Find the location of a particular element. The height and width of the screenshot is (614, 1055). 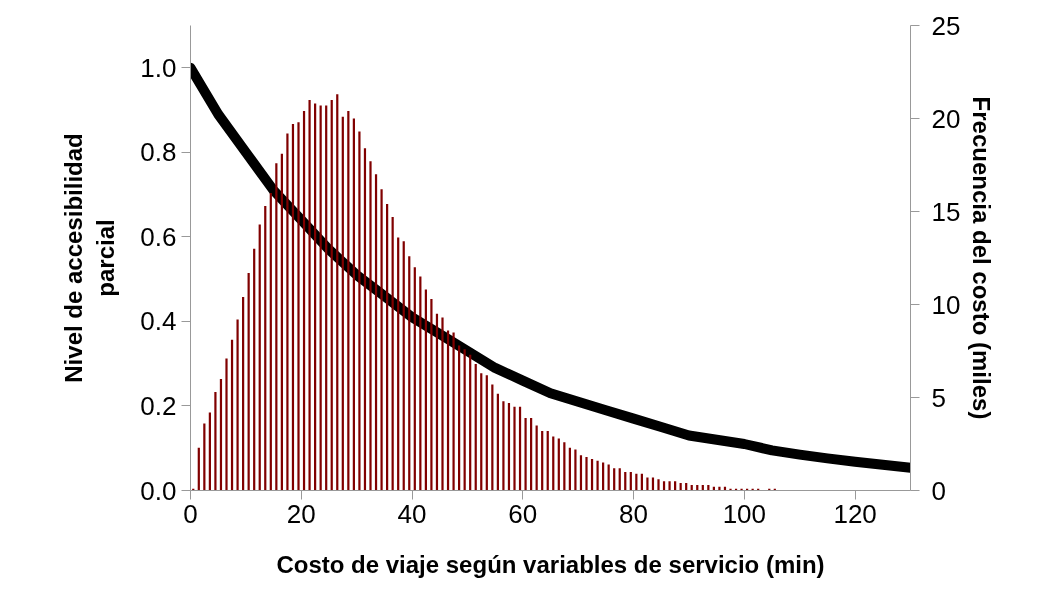

x-tick-label: 0 is located at coordinates (190, 513).